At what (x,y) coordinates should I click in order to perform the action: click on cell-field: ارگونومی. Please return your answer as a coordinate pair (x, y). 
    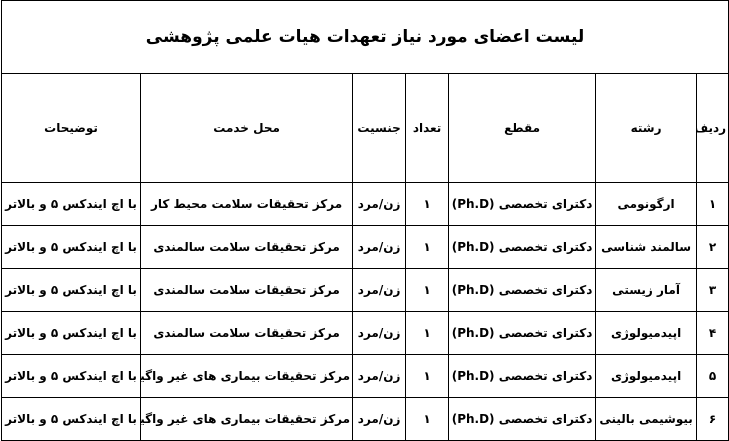
    Looking at the image, I should click on (646, 204).